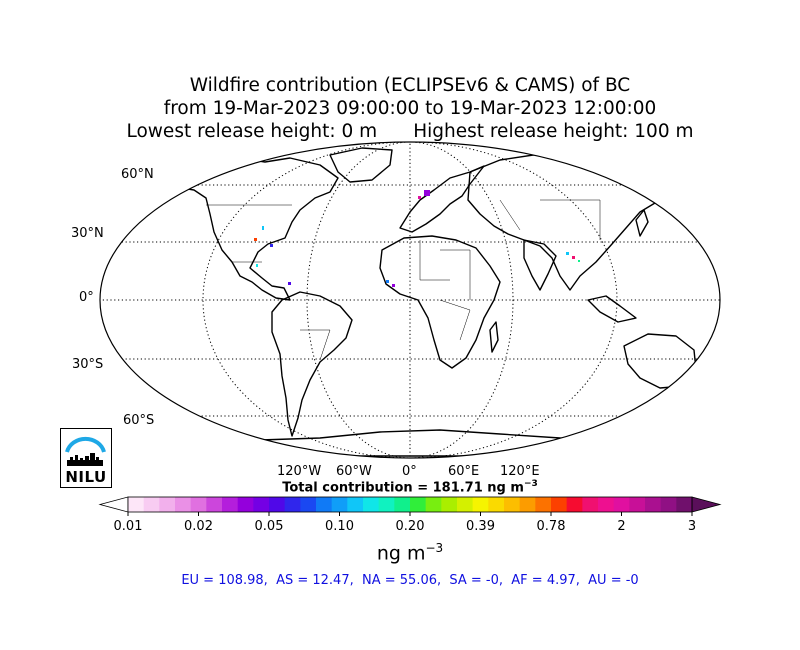  Describe the element at coordinates (312, 364) in the screenshot. I see `south-america-outline` at that location.